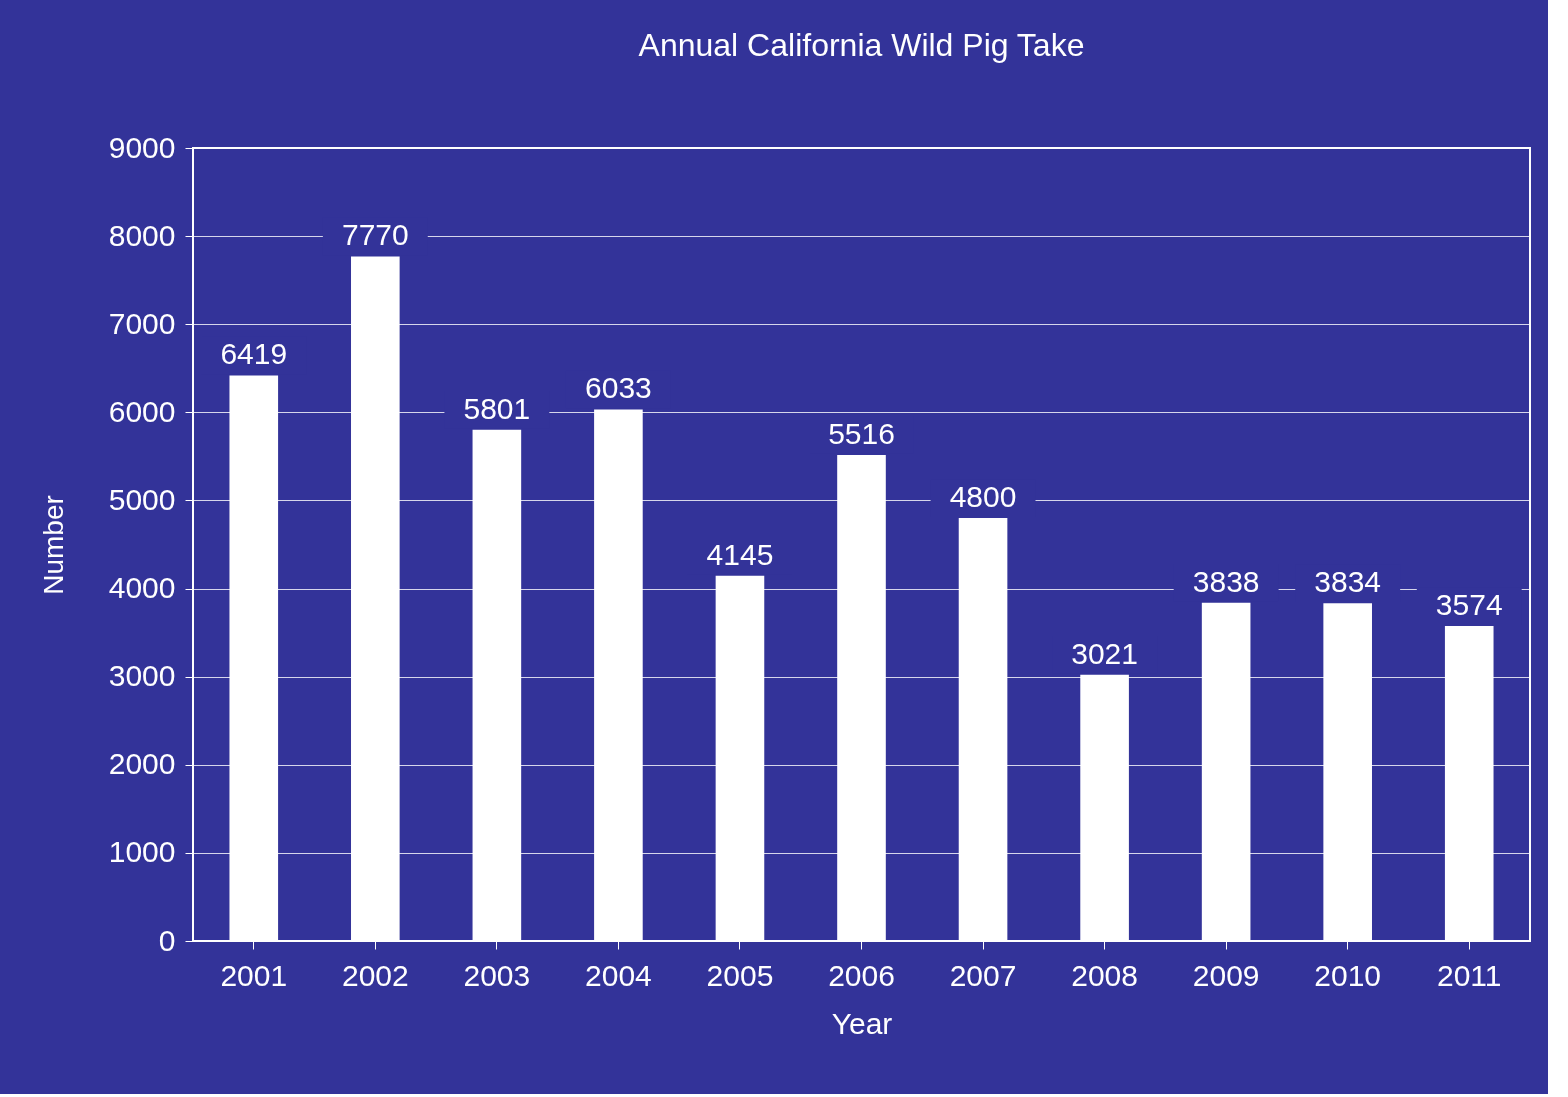  I want to click on data-label: 3574, so click(1469, 605).